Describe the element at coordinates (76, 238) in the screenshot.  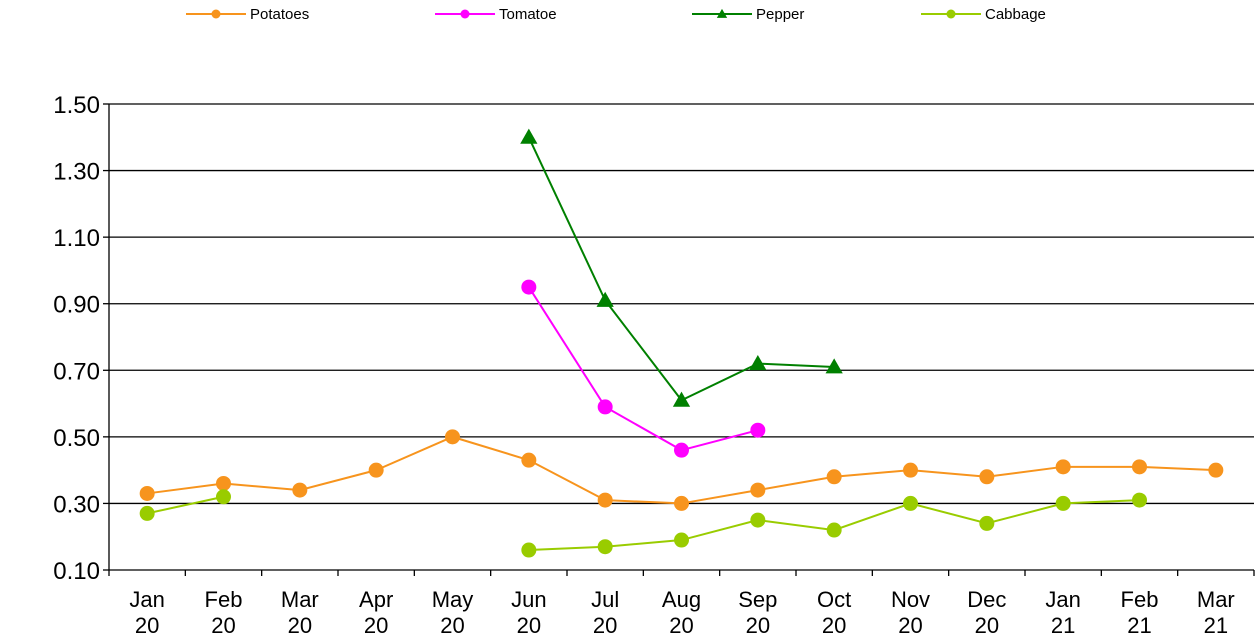
I see `y-tick-label: 1.10` at that location.